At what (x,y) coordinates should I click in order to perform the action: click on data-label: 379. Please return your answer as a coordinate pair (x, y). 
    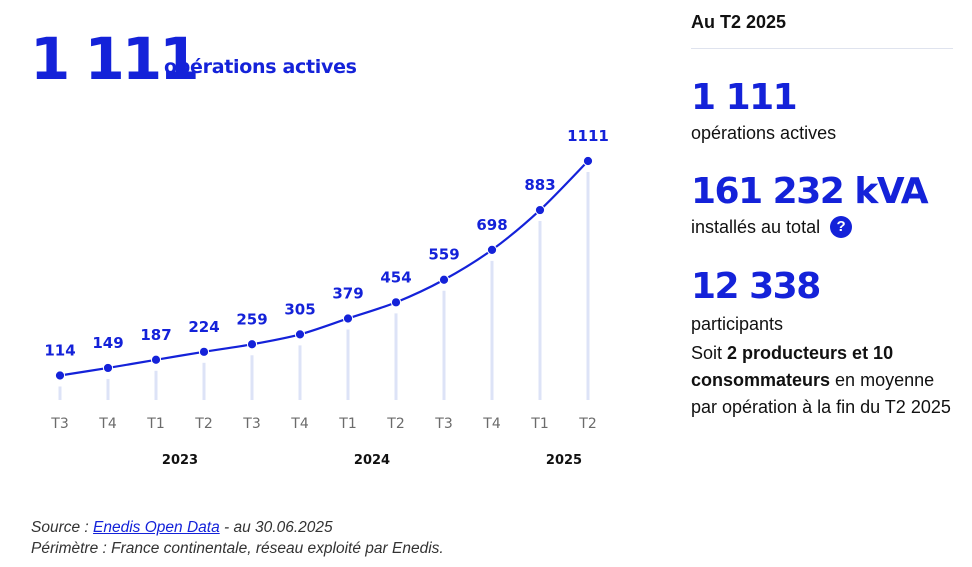
    Looking at the image, I should click on (347, 293).